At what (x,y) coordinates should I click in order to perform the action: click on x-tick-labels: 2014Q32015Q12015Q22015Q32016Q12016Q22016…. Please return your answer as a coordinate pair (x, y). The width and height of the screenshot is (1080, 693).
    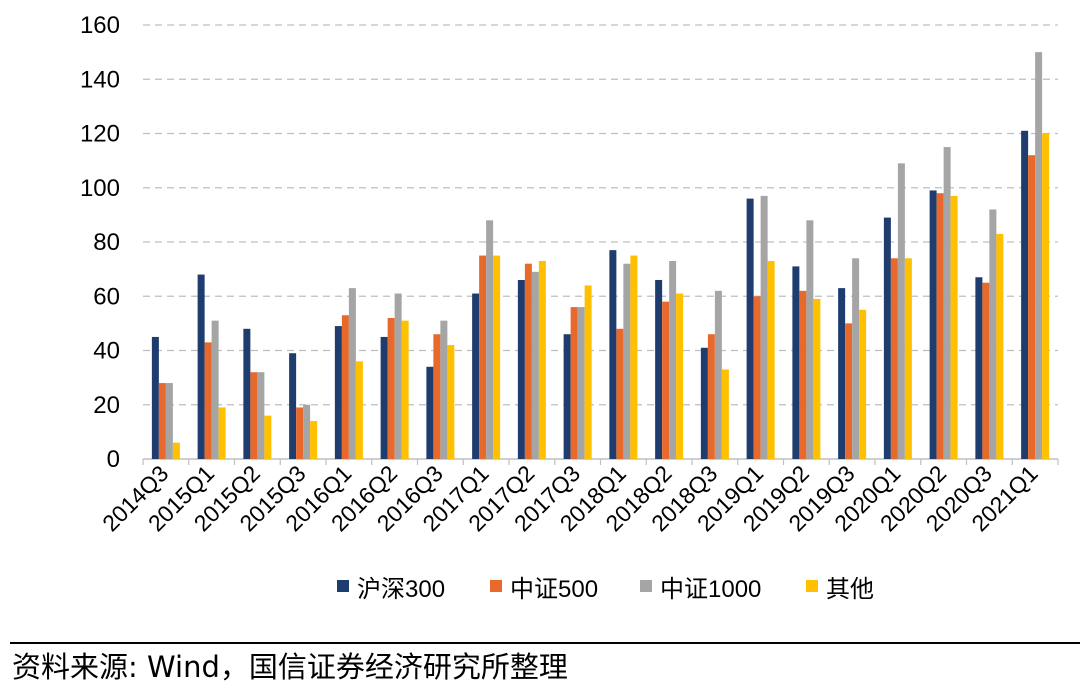
    Looking at the image, I should click on (570, 498).